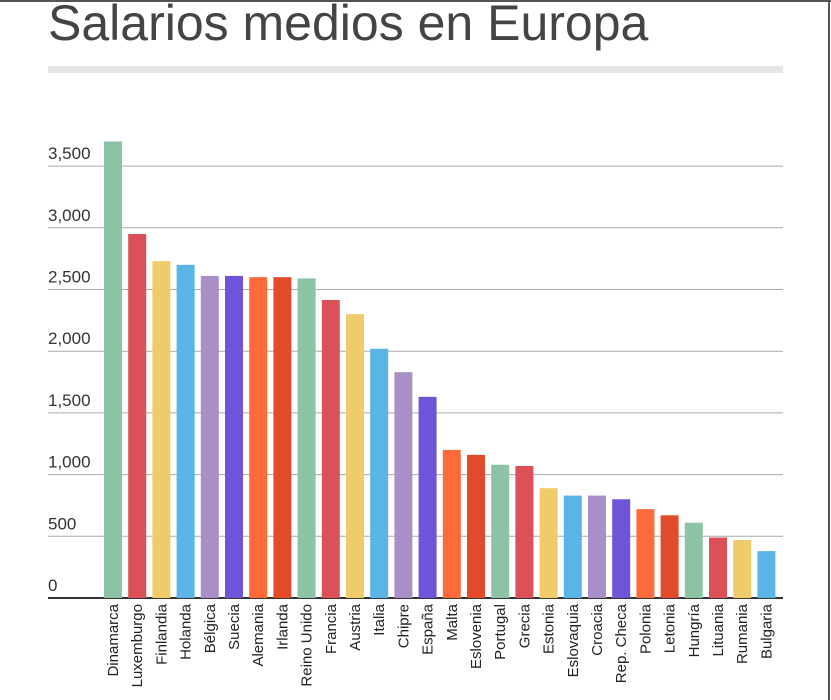  What do you see at coordinates (307, 645) in the screenshot?
I see `x-tick-label: Reino Unido` at bounding box center [307, 645].